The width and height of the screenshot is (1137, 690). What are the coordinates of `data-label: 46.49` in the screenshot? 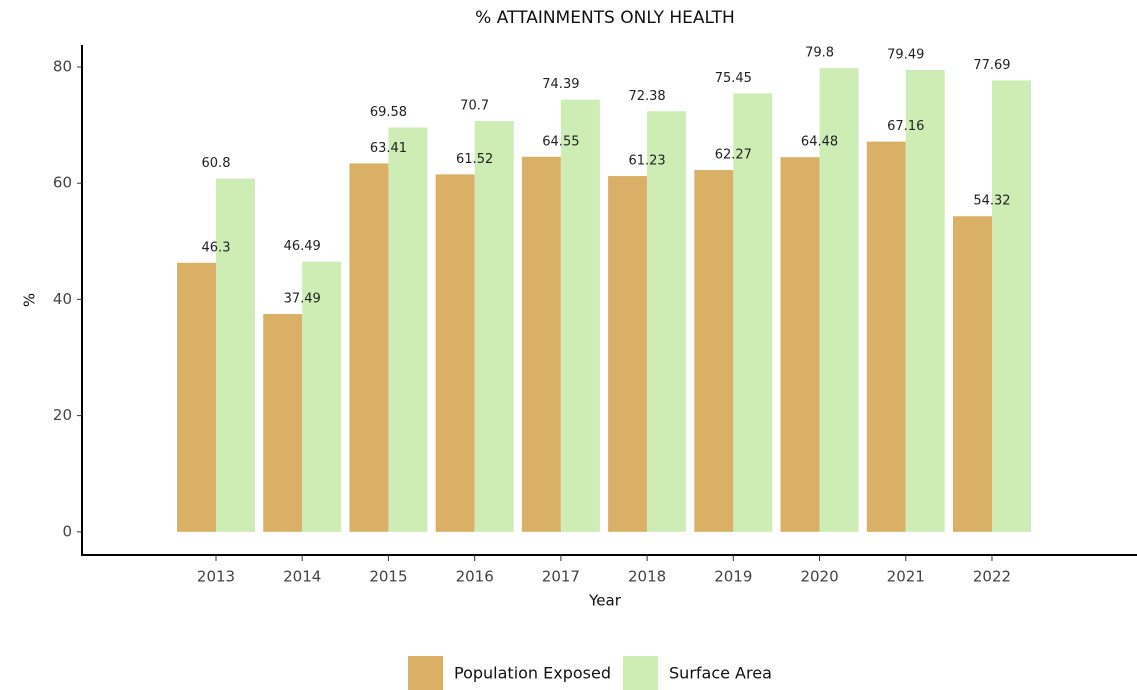 It's located at (302, 246).